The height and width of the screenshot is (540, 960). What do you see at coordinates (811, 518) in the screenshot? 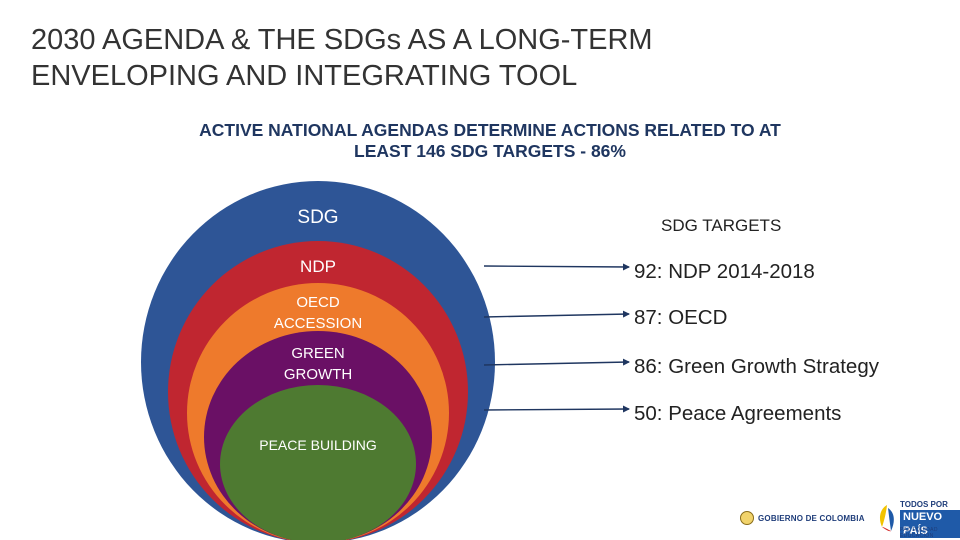
I see `gobierno-logo-text: GOBIERNO DE COLOMBIA` at bounding box center [811, 518].